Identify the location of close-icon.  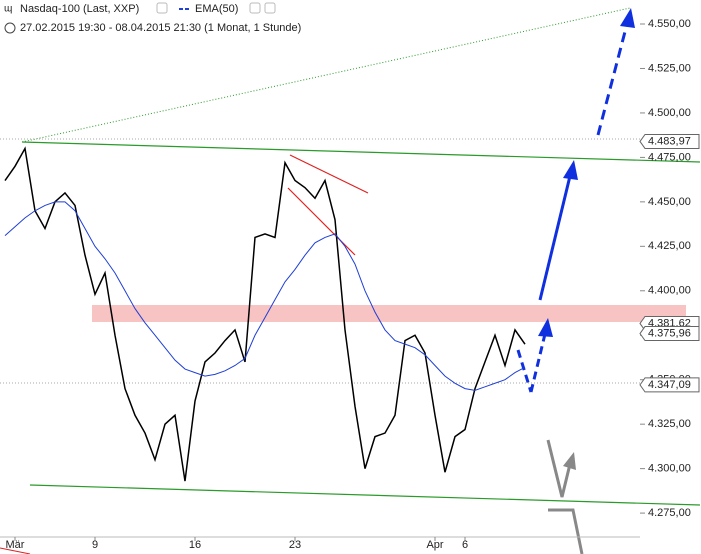
(270, 8).